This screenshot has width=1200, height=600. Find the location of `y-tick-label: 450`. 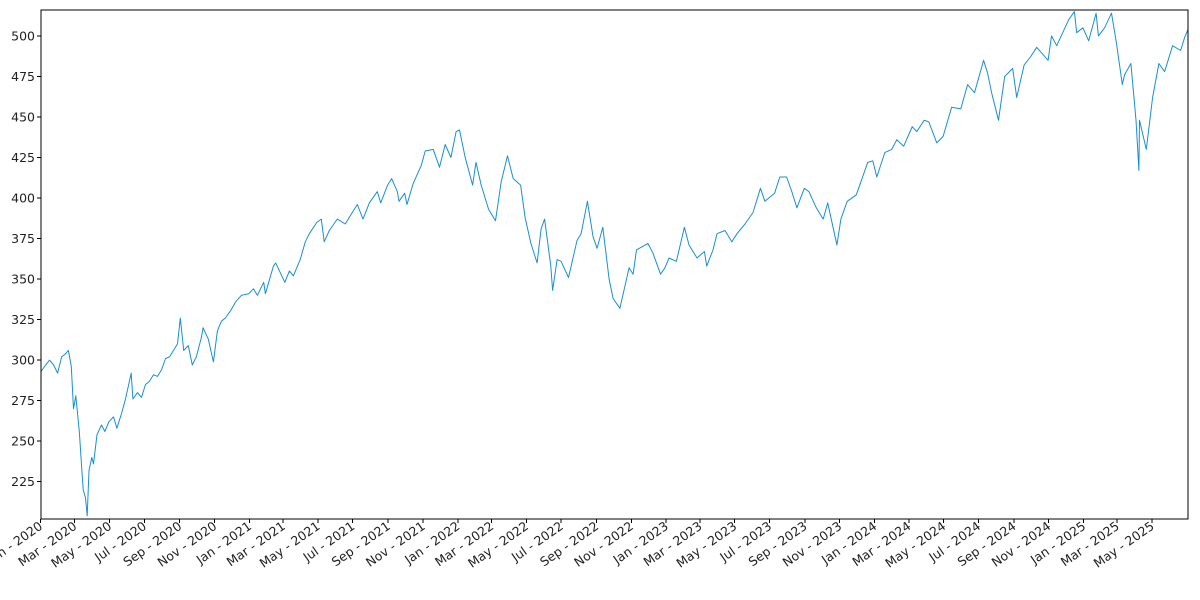

y-tick-label: 450 is located at coordinates (23, 116).